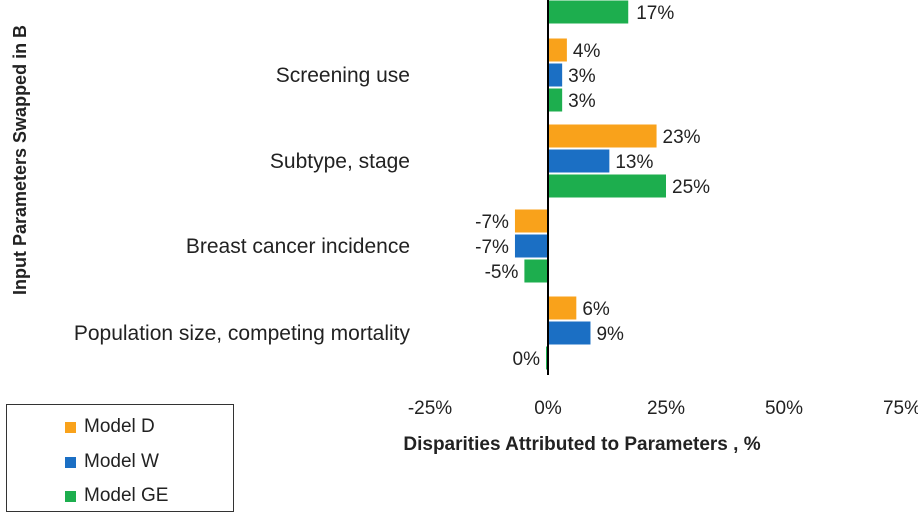 This screenshot has height=517, width=918. Describe the element at coordinates (502, 272) in the screenshot. I see `value-label-model-ge-breast-cancer-incidence: -5%` at that location.